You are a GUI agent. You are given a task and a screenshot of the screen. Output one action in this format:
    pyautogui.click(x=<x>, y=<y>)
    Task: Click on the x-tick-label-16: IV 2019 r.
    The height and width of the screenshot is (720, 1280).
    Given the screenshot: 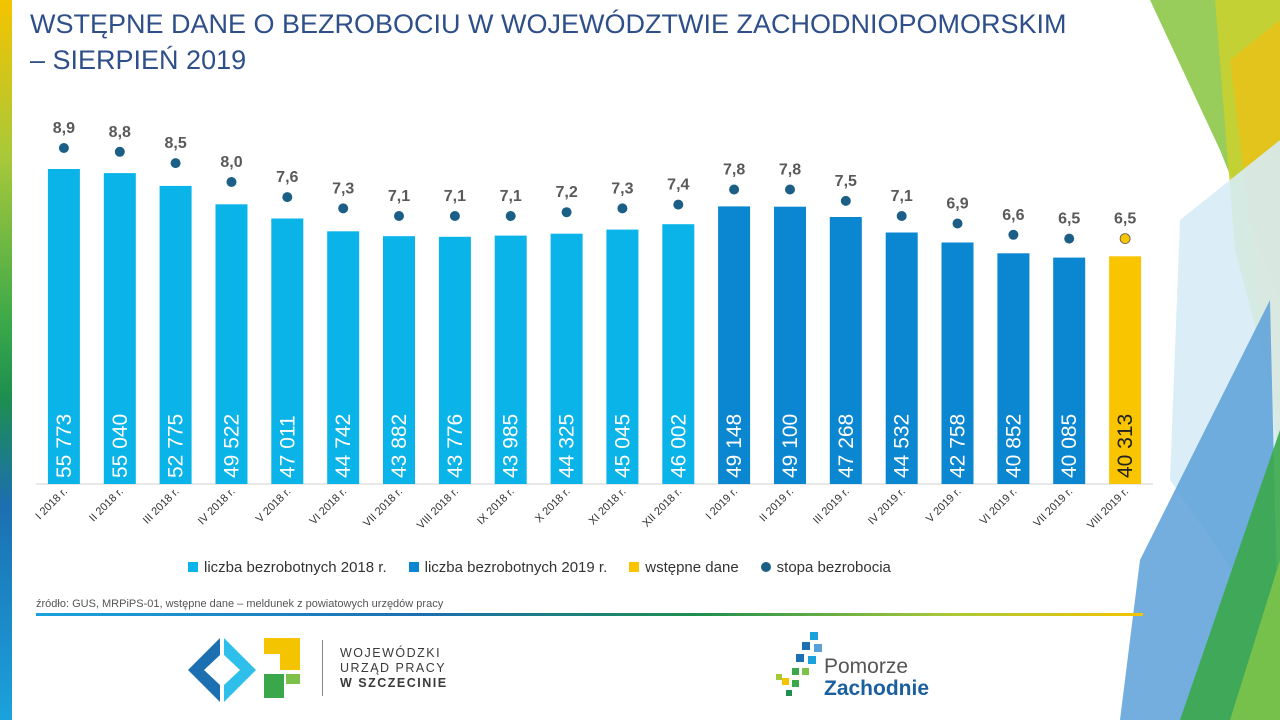 What is the action you would take?
    pyautogui.click(x=887, y=507)
    